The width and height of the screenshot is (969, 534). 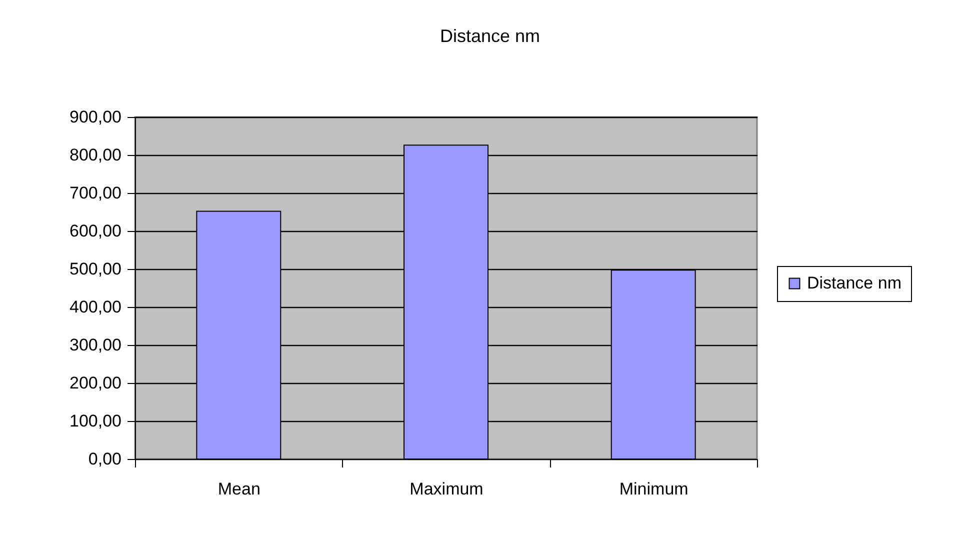 What do you see at coordinates (447, 489) in the screenshot?
I see `x-tick-label: Maximum` at bounding box center [447, 489].